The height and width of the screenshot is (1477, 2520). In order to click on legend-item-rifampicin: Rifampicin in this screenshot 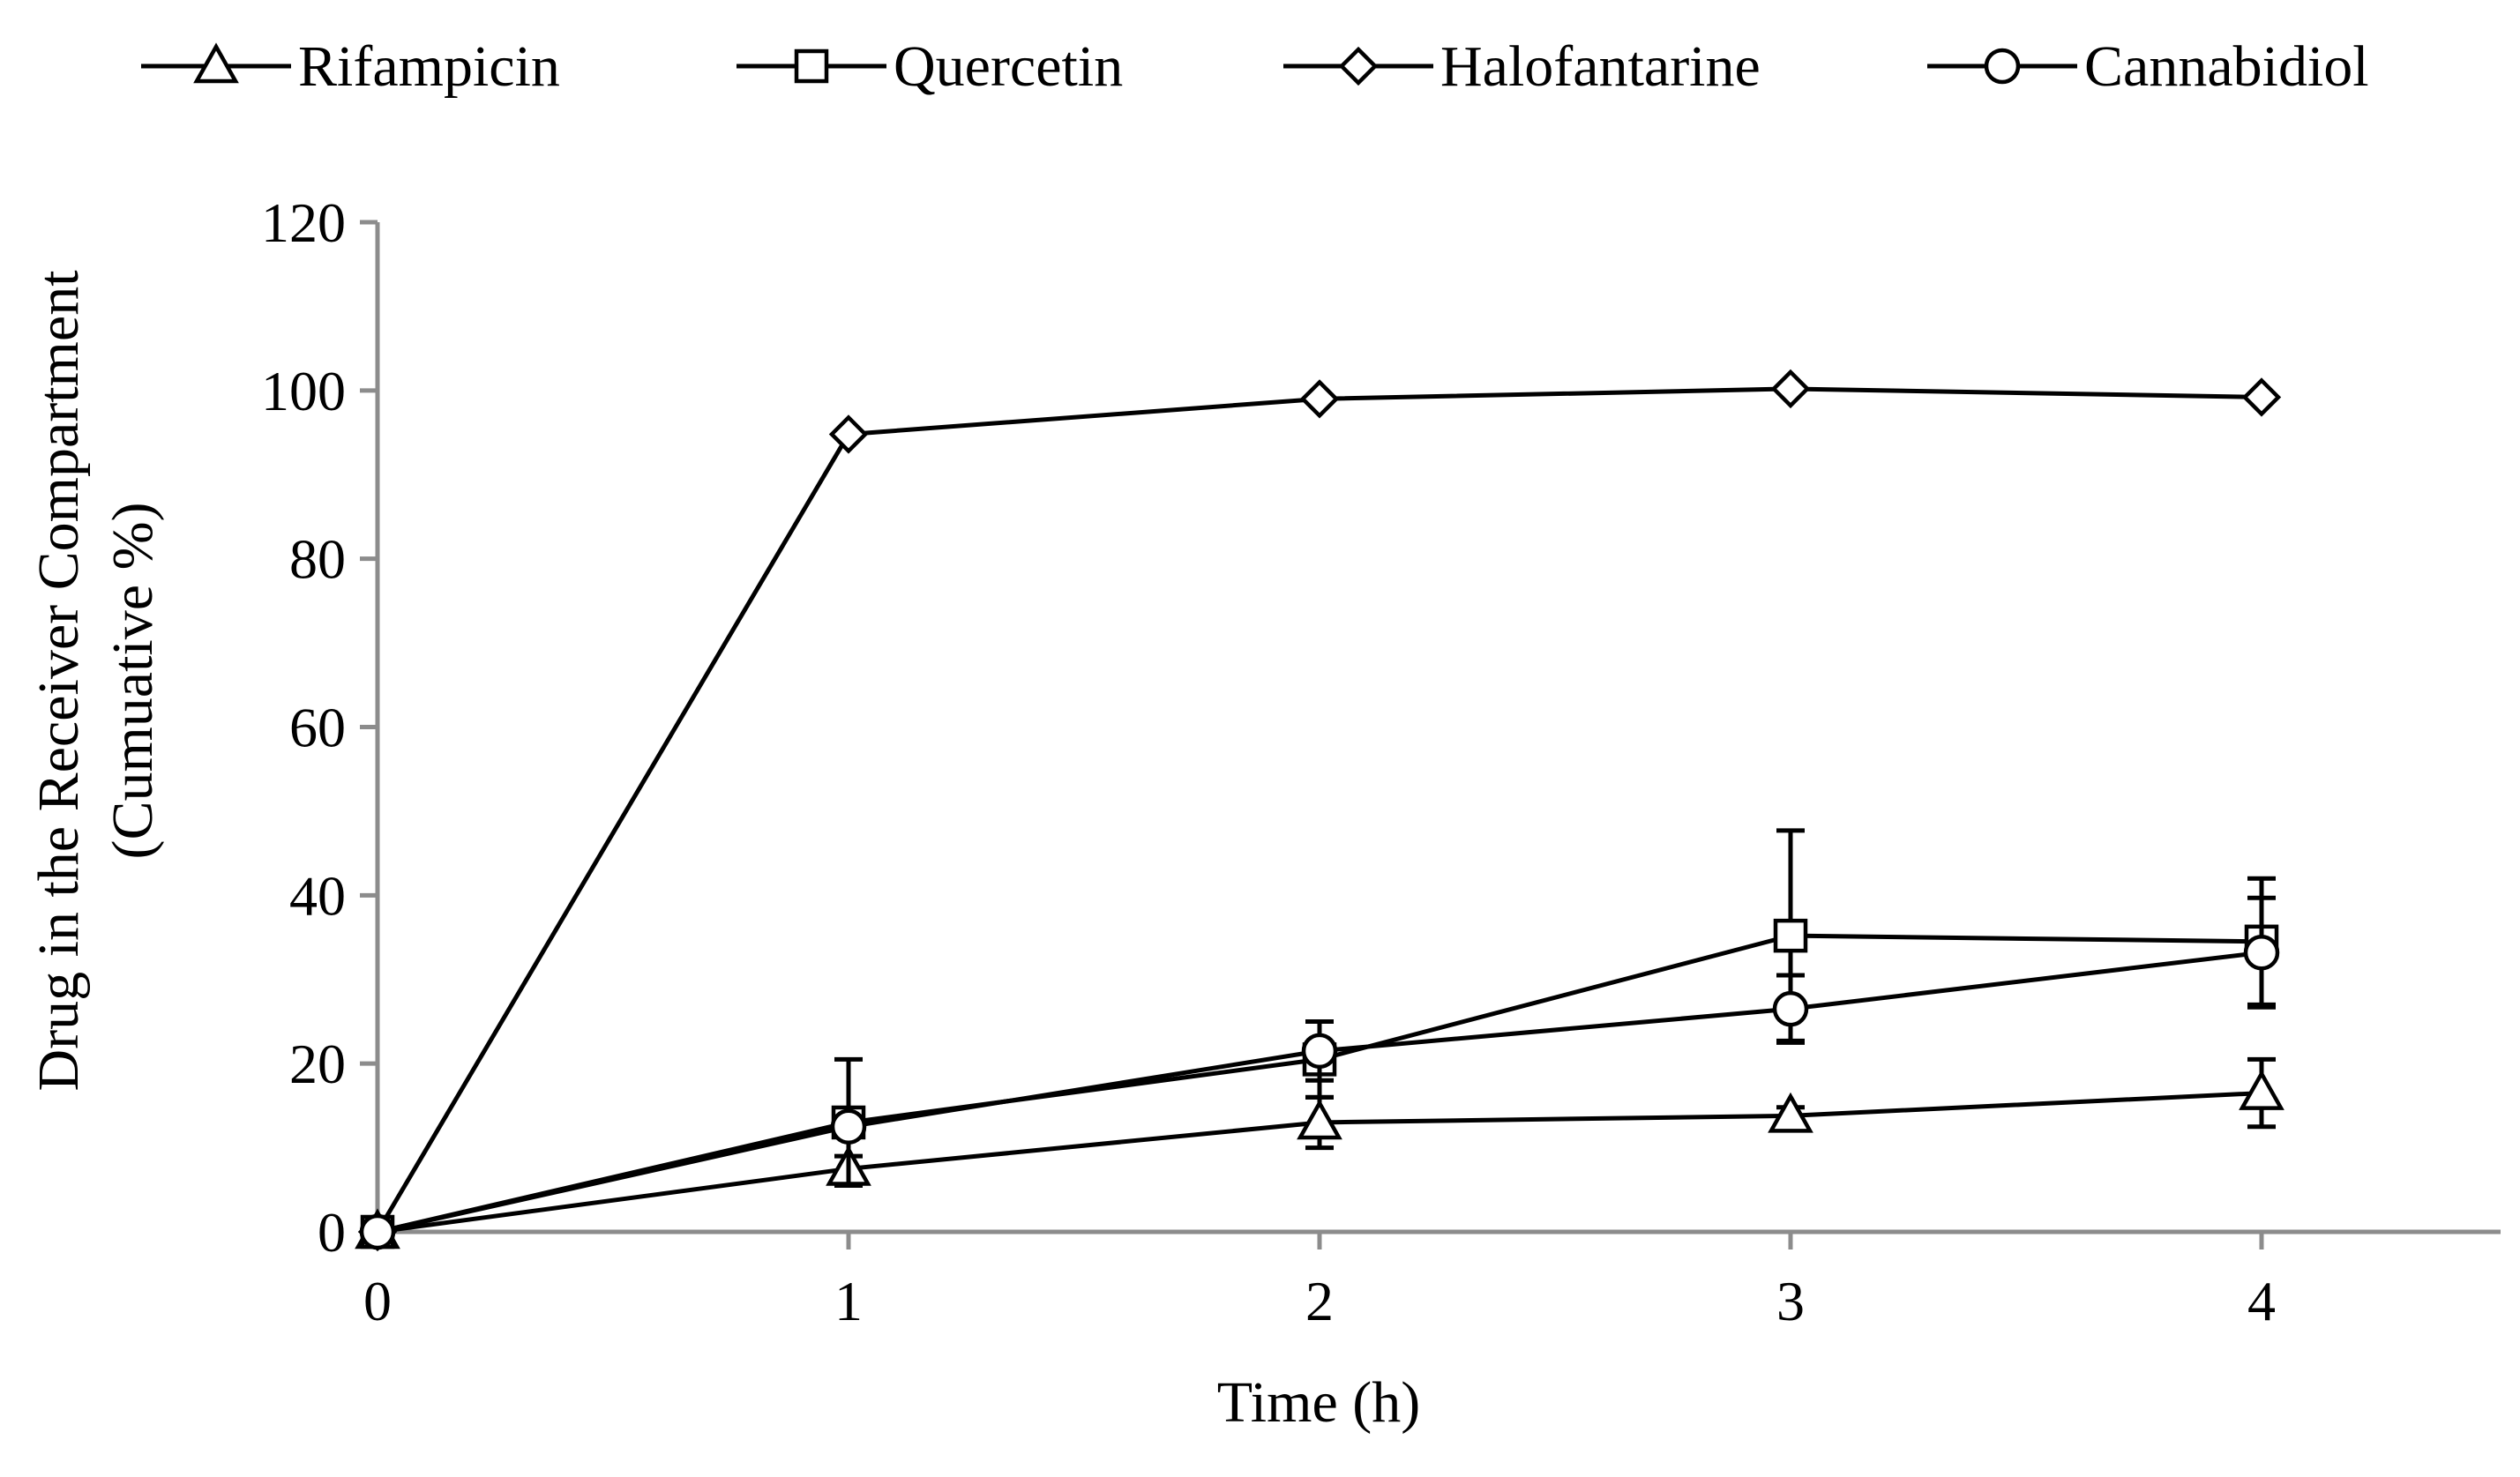, I will do `click(350, 66)`.